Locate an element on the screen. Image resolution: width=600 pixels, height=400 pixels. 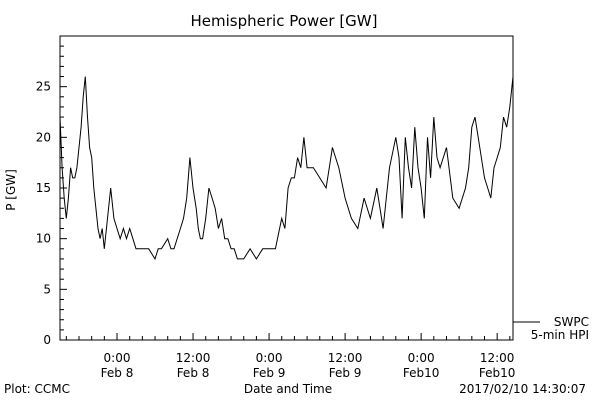
chart-title: Hemispheric Power [GW] is located at coordinates (284, 21).